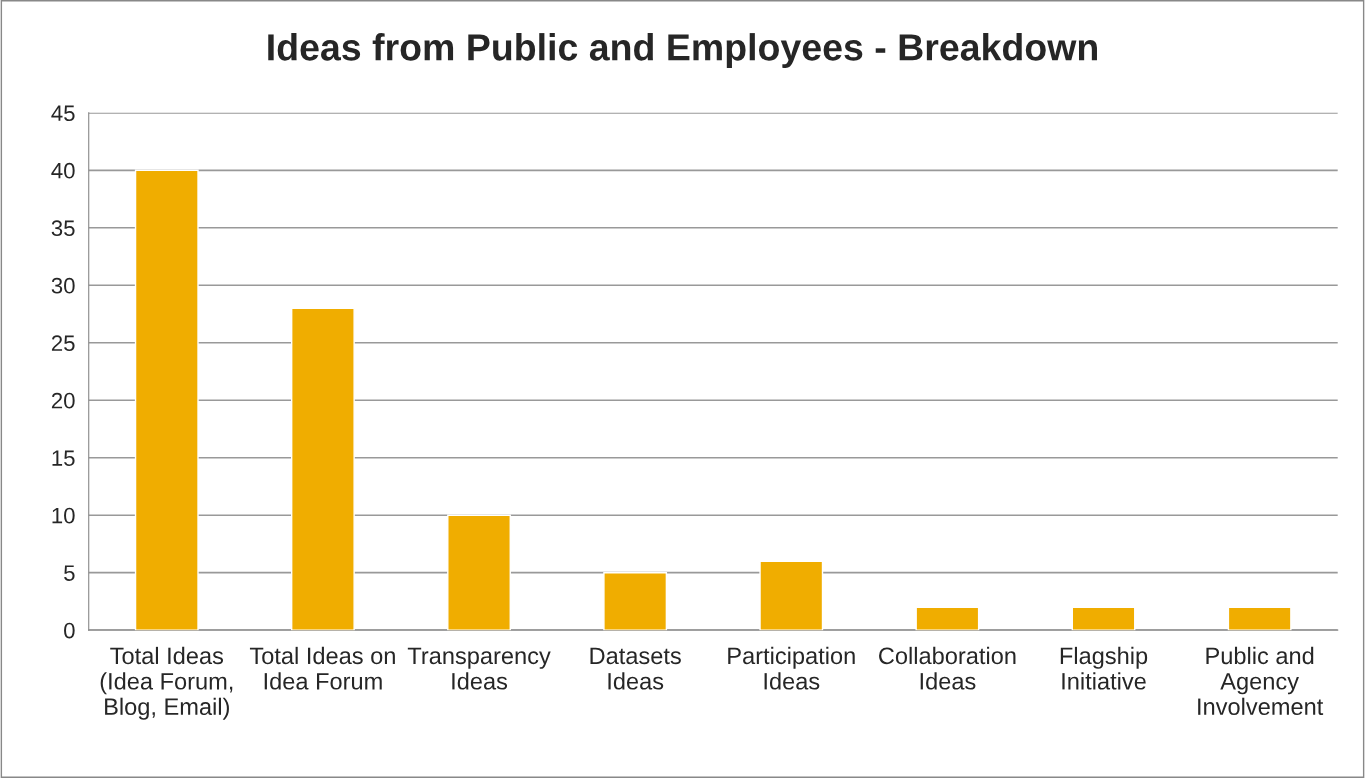  I want to click on y-tick-label: 40, so click(63, 170).